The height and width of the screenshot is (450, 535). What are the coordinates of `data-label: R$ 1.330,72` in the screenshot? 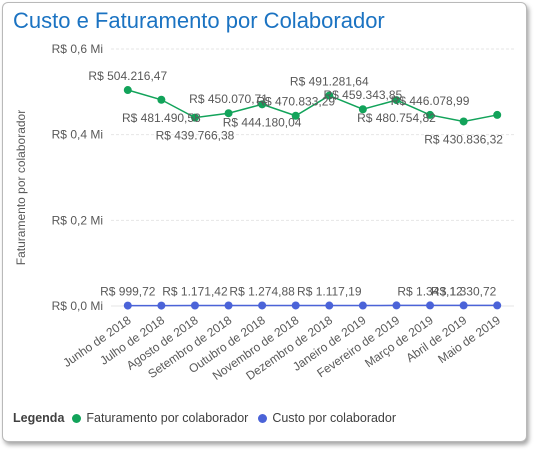 It's located at (464, 291).